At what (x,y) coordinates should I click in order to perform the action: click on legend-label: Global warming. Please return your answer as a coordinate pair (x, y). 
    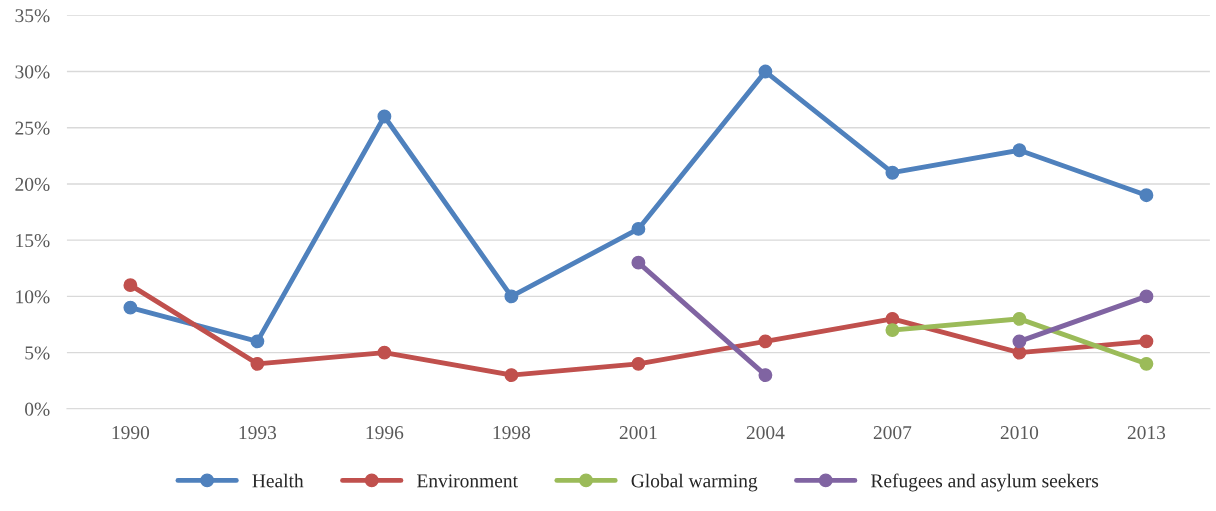
    Looking at the image, I should click on (694, 482).